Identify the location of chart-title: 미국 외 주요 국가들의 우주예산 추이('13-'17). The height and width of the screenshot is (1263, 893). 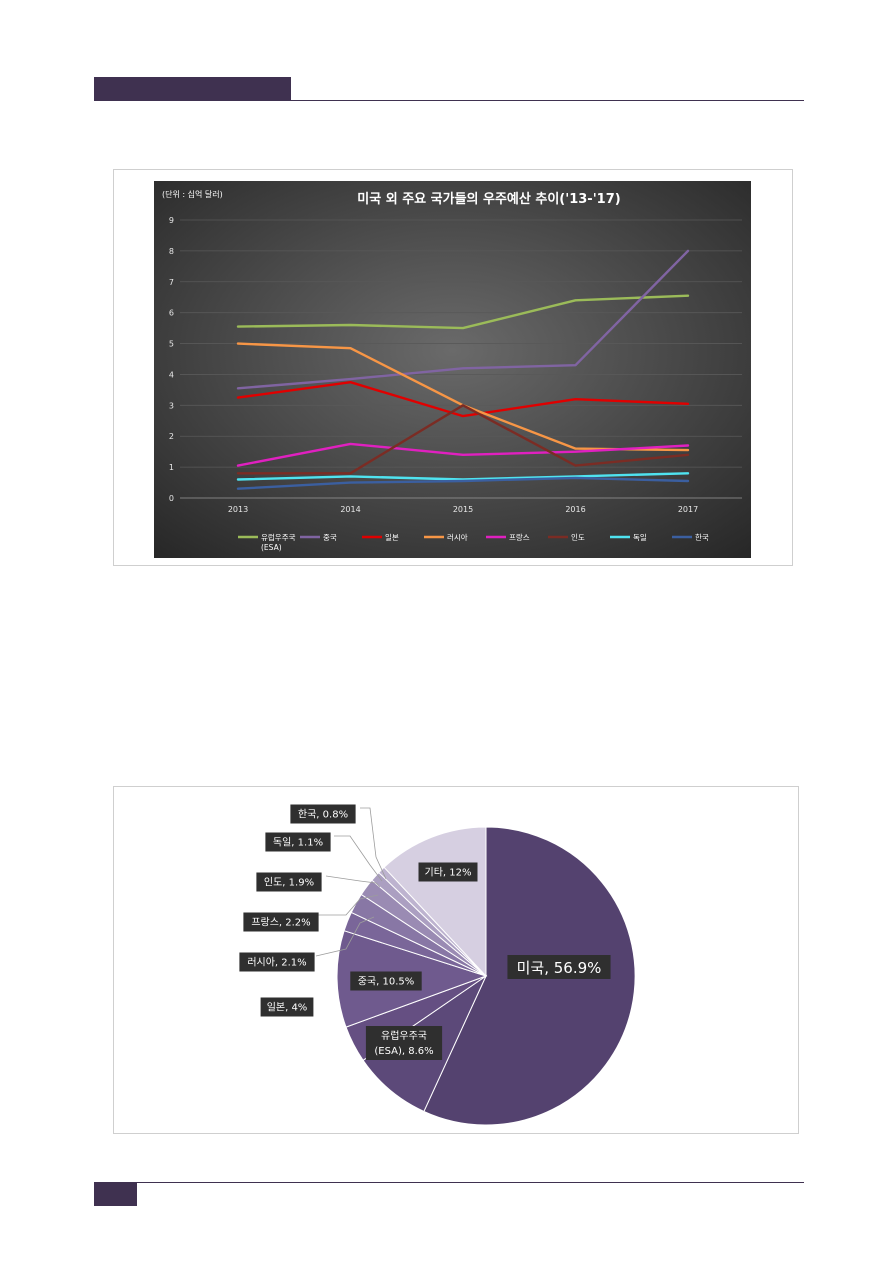
(488, 199).